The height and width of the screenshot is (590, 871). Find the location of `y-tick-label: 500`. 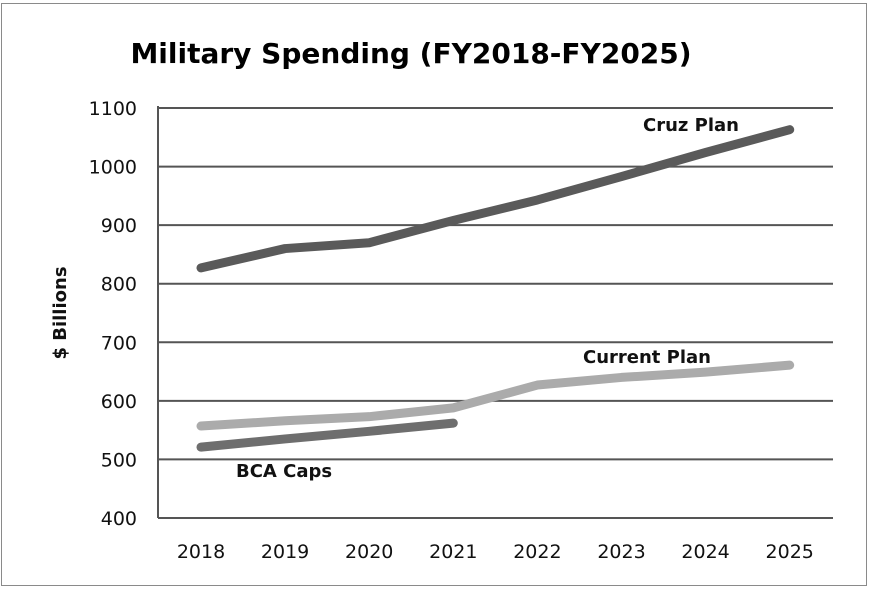

y-tick-label: 500 is located at coordinates (119, 460).